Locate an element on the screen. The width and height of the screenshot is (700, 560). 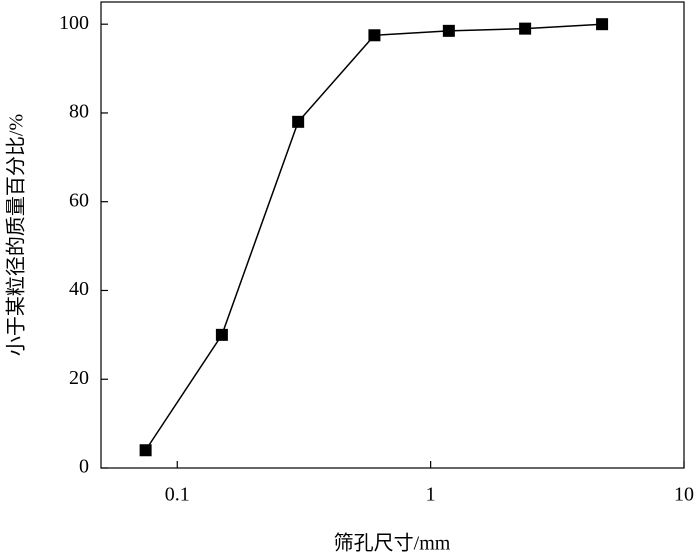
x-tick-label: 10 is located at coordinates (684, 495).